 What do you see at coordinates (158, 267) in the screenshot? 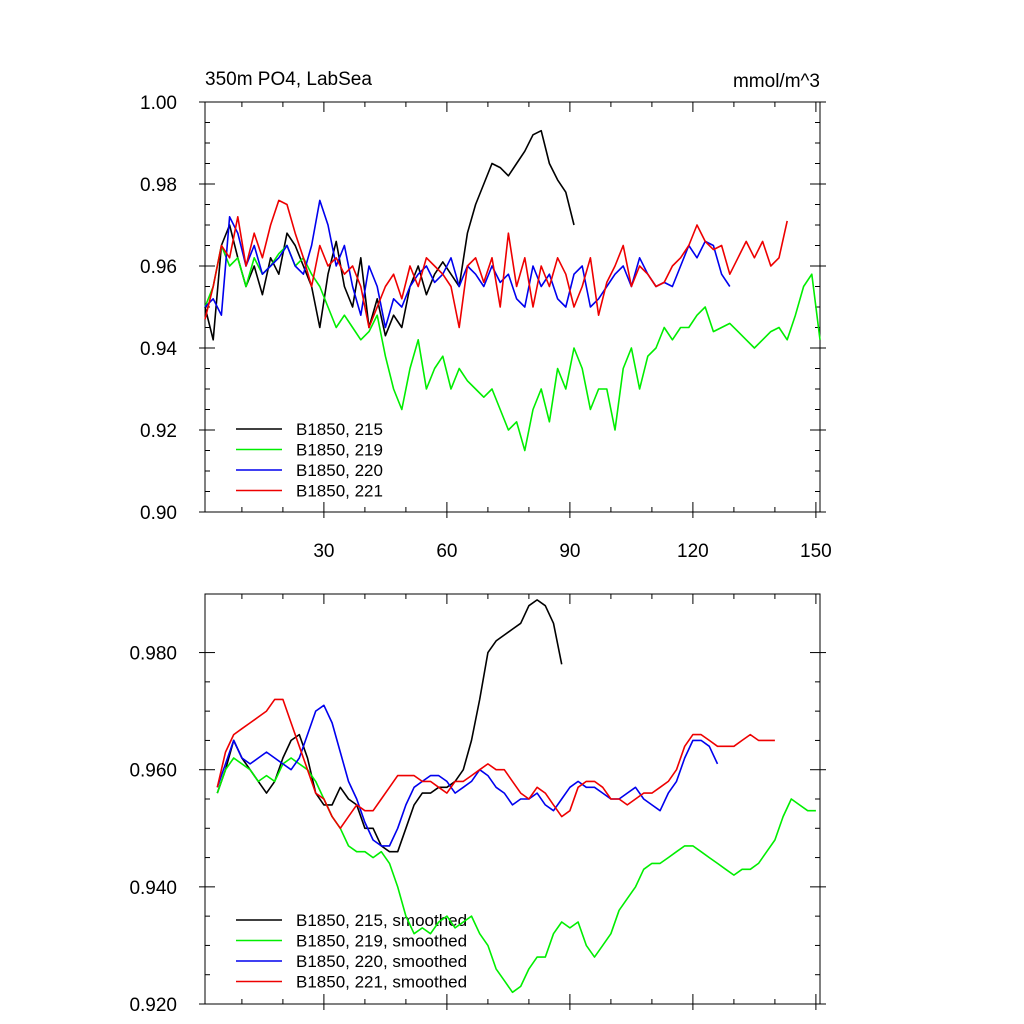
I see `y-tick-label: 0.96` at bounding box center [158, 267].